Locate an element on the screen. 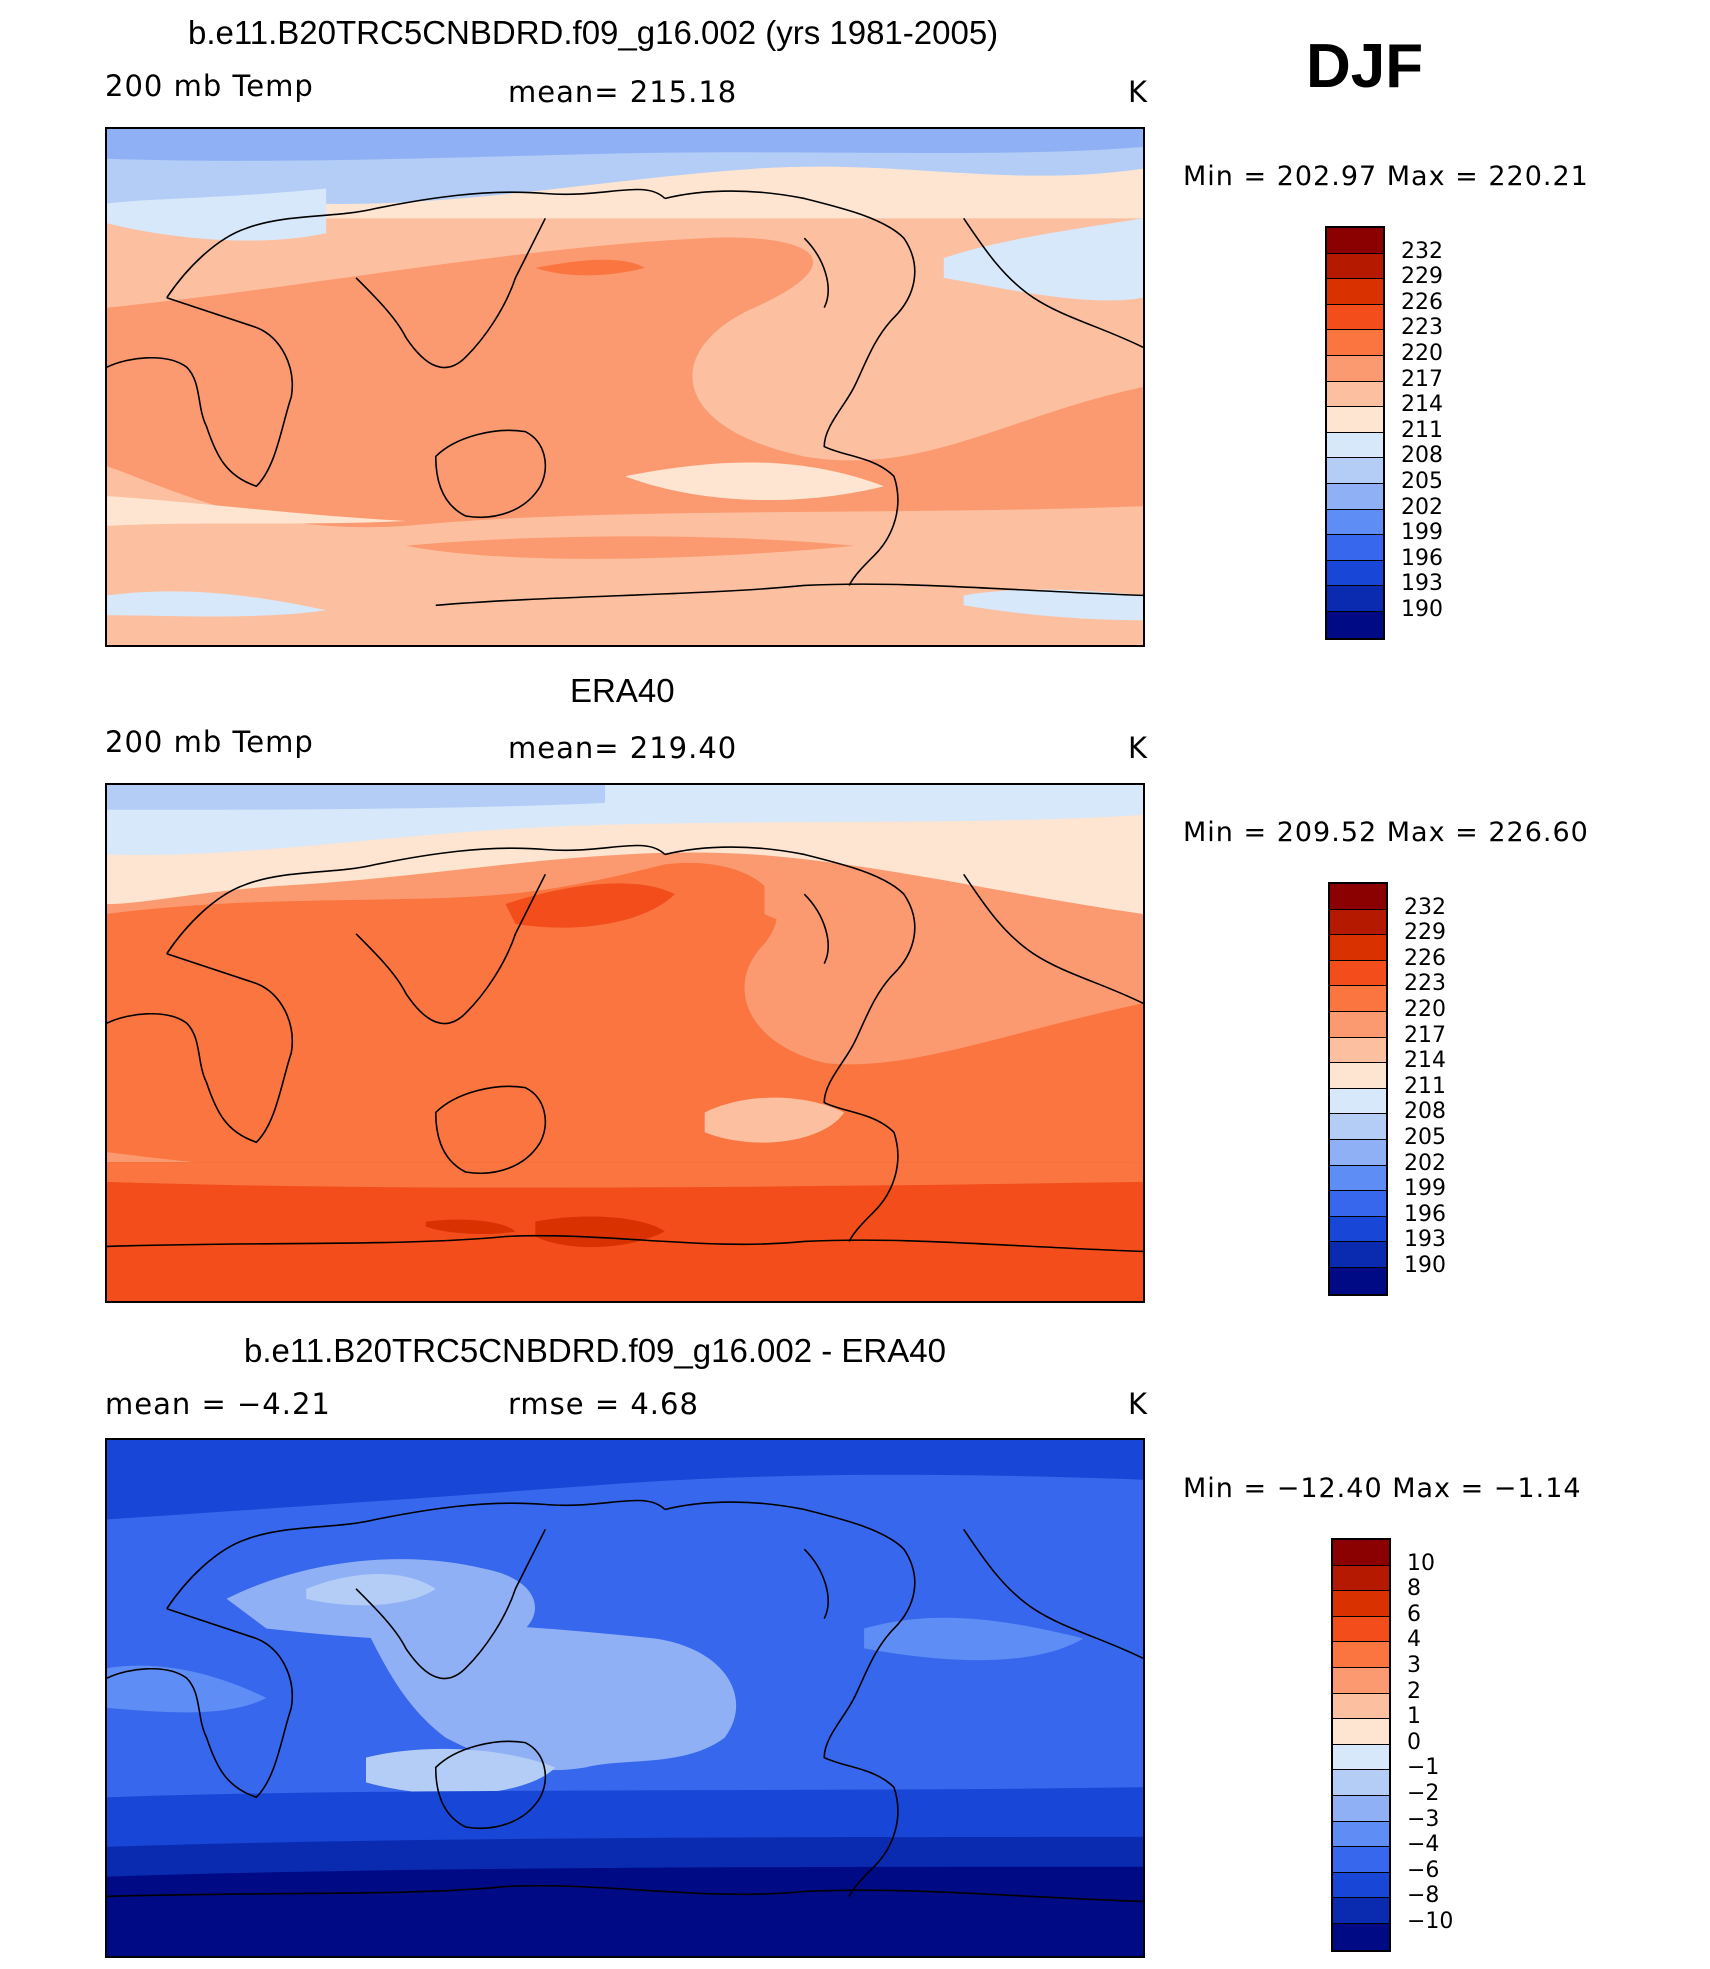 The height and width of the screenshot is (1969, 1710). panel-2-coastlines is located at coordinates (625, 1048).